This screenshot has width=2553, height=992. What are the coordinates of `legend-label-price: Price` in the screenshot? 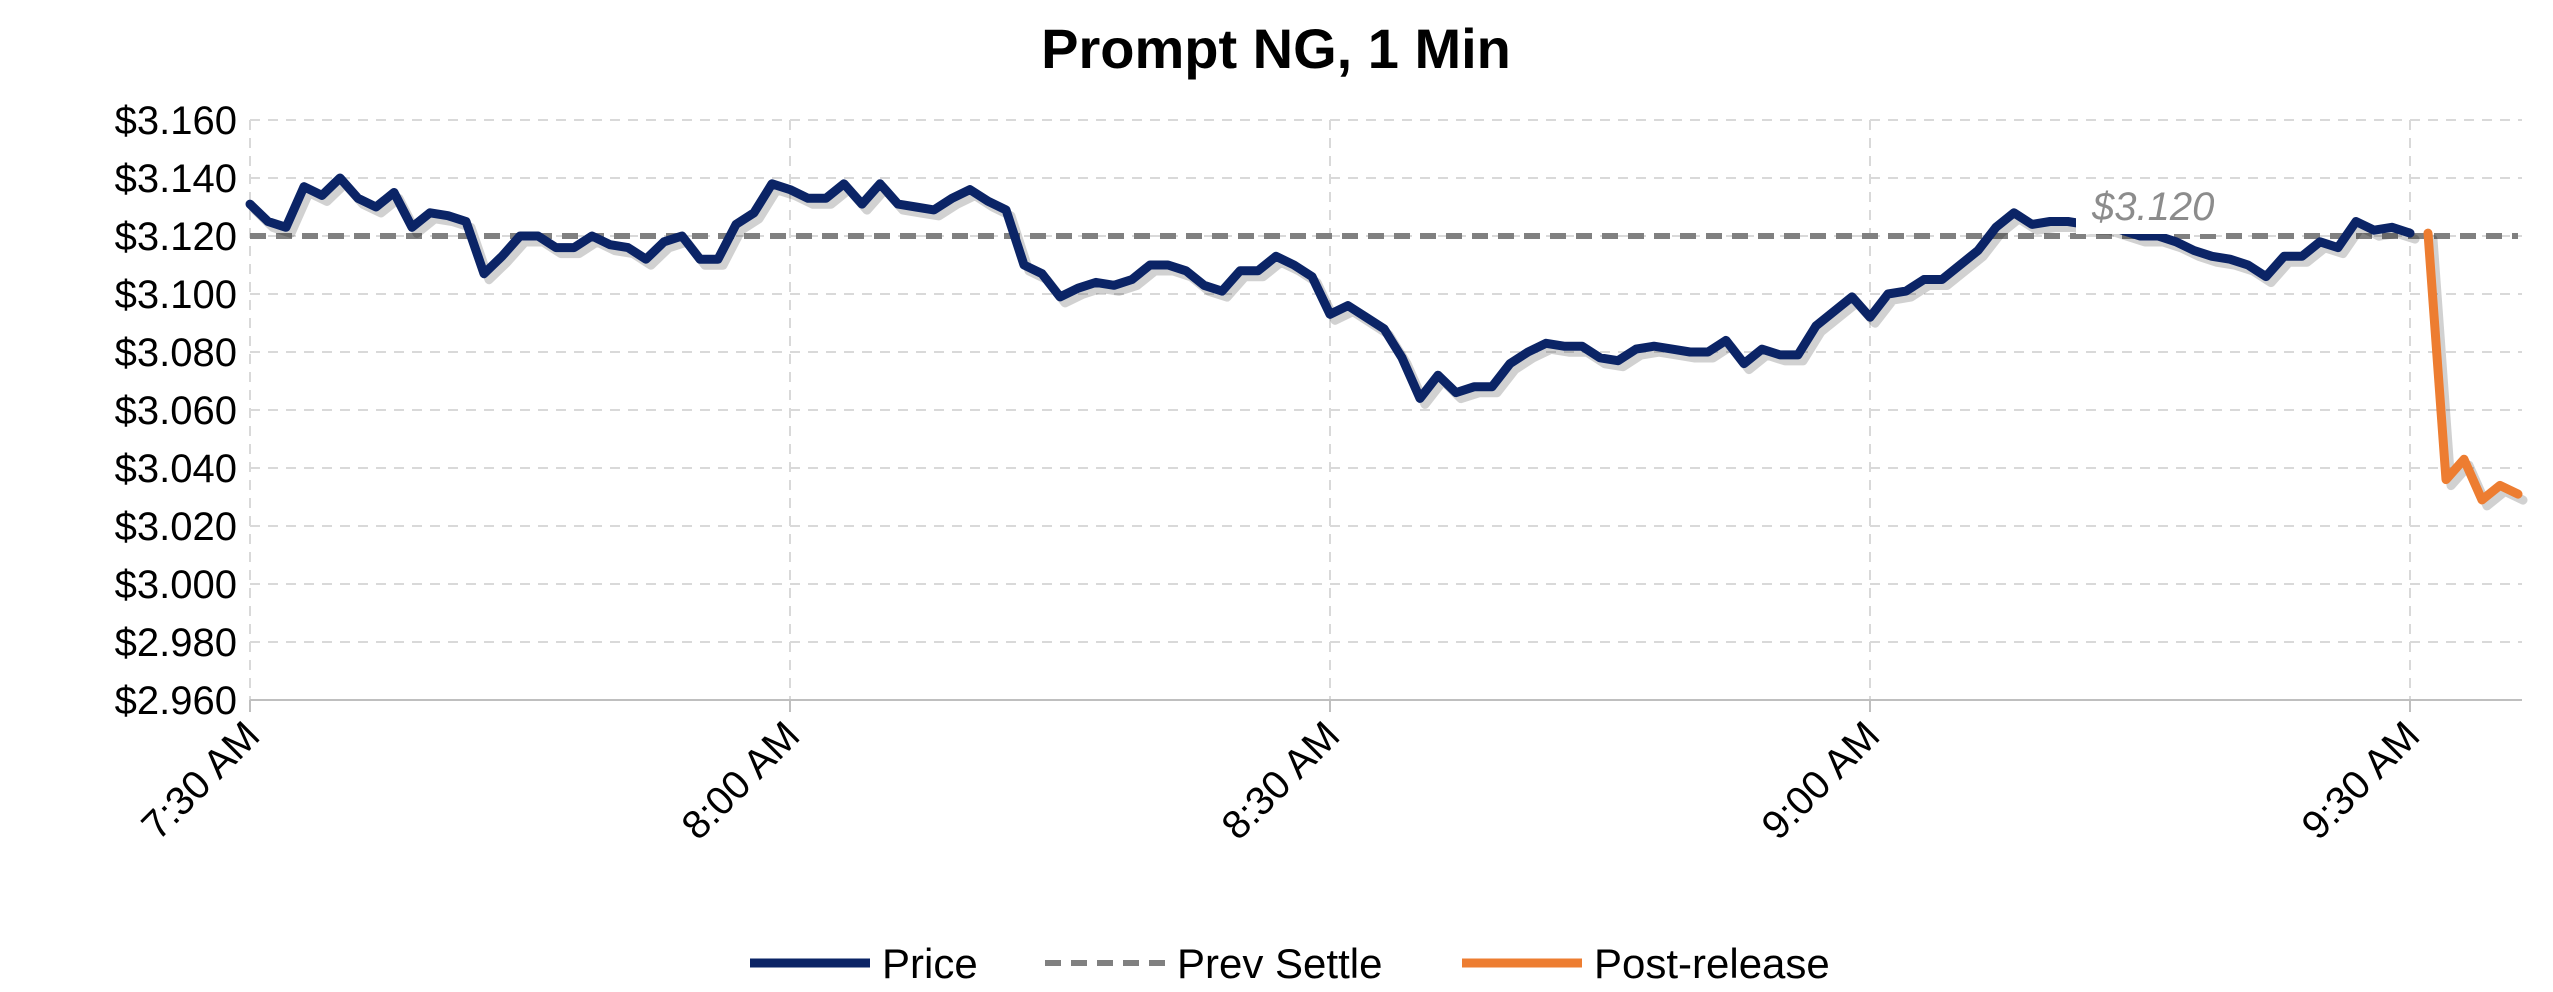 It's located at (930, 963).